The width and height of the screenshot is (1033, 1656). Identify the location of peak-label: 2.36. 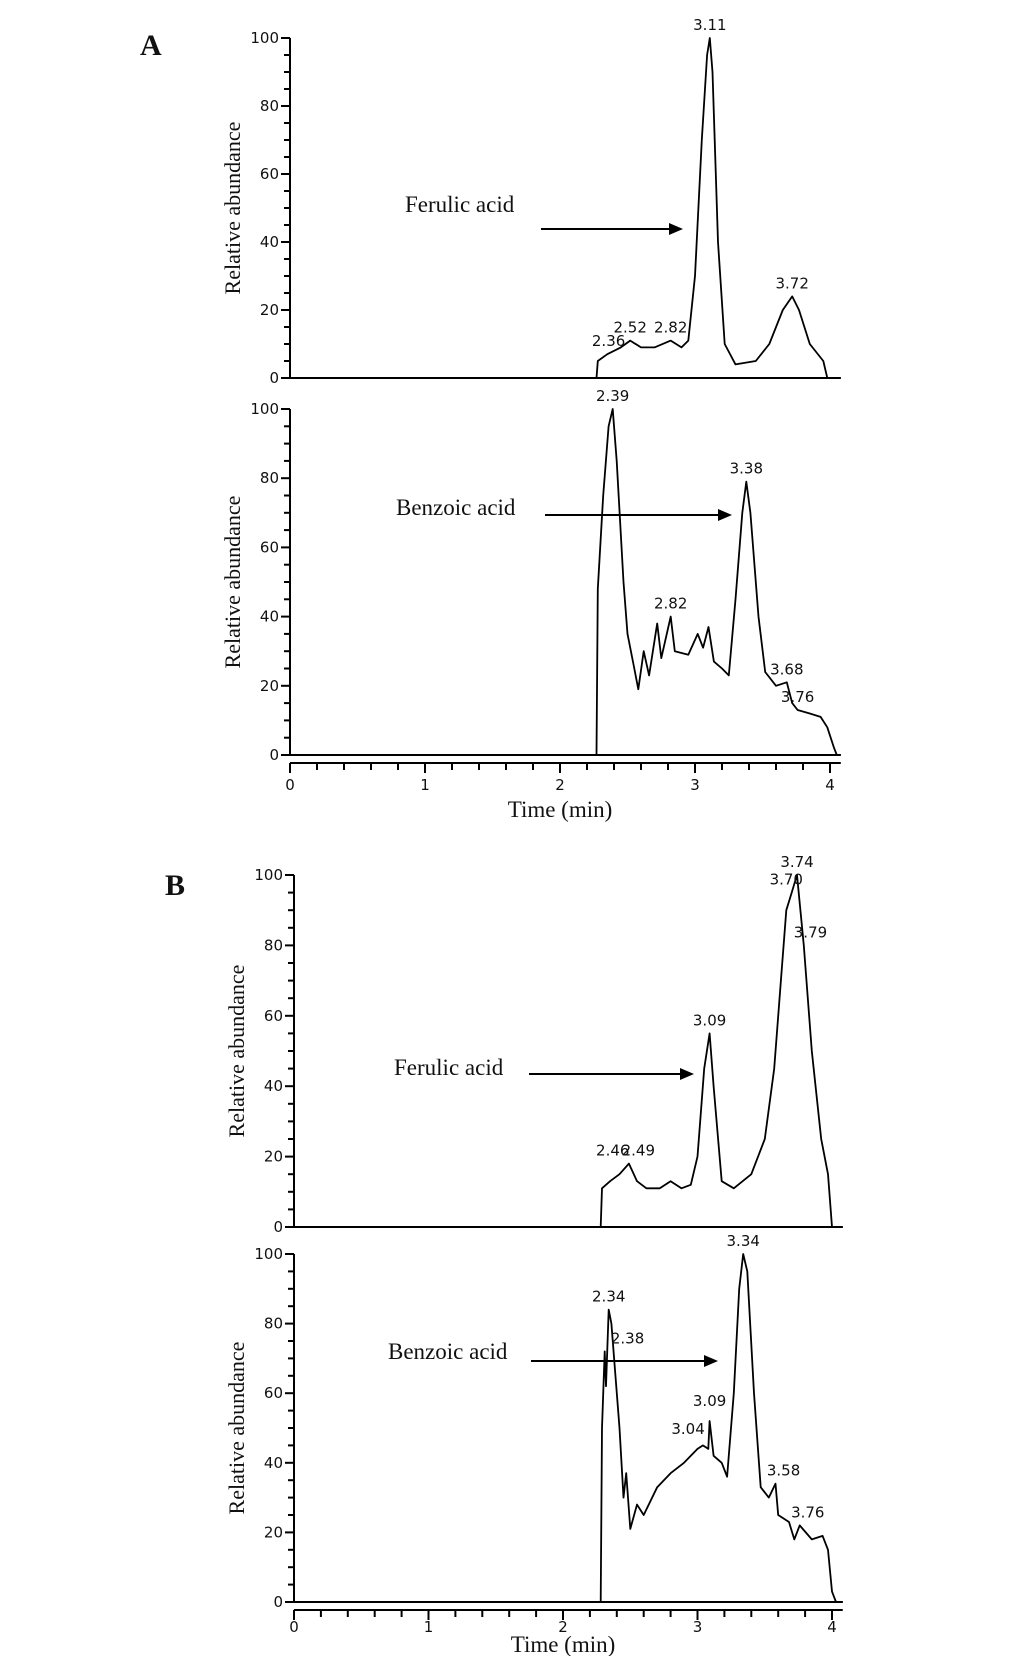
(608, 341).